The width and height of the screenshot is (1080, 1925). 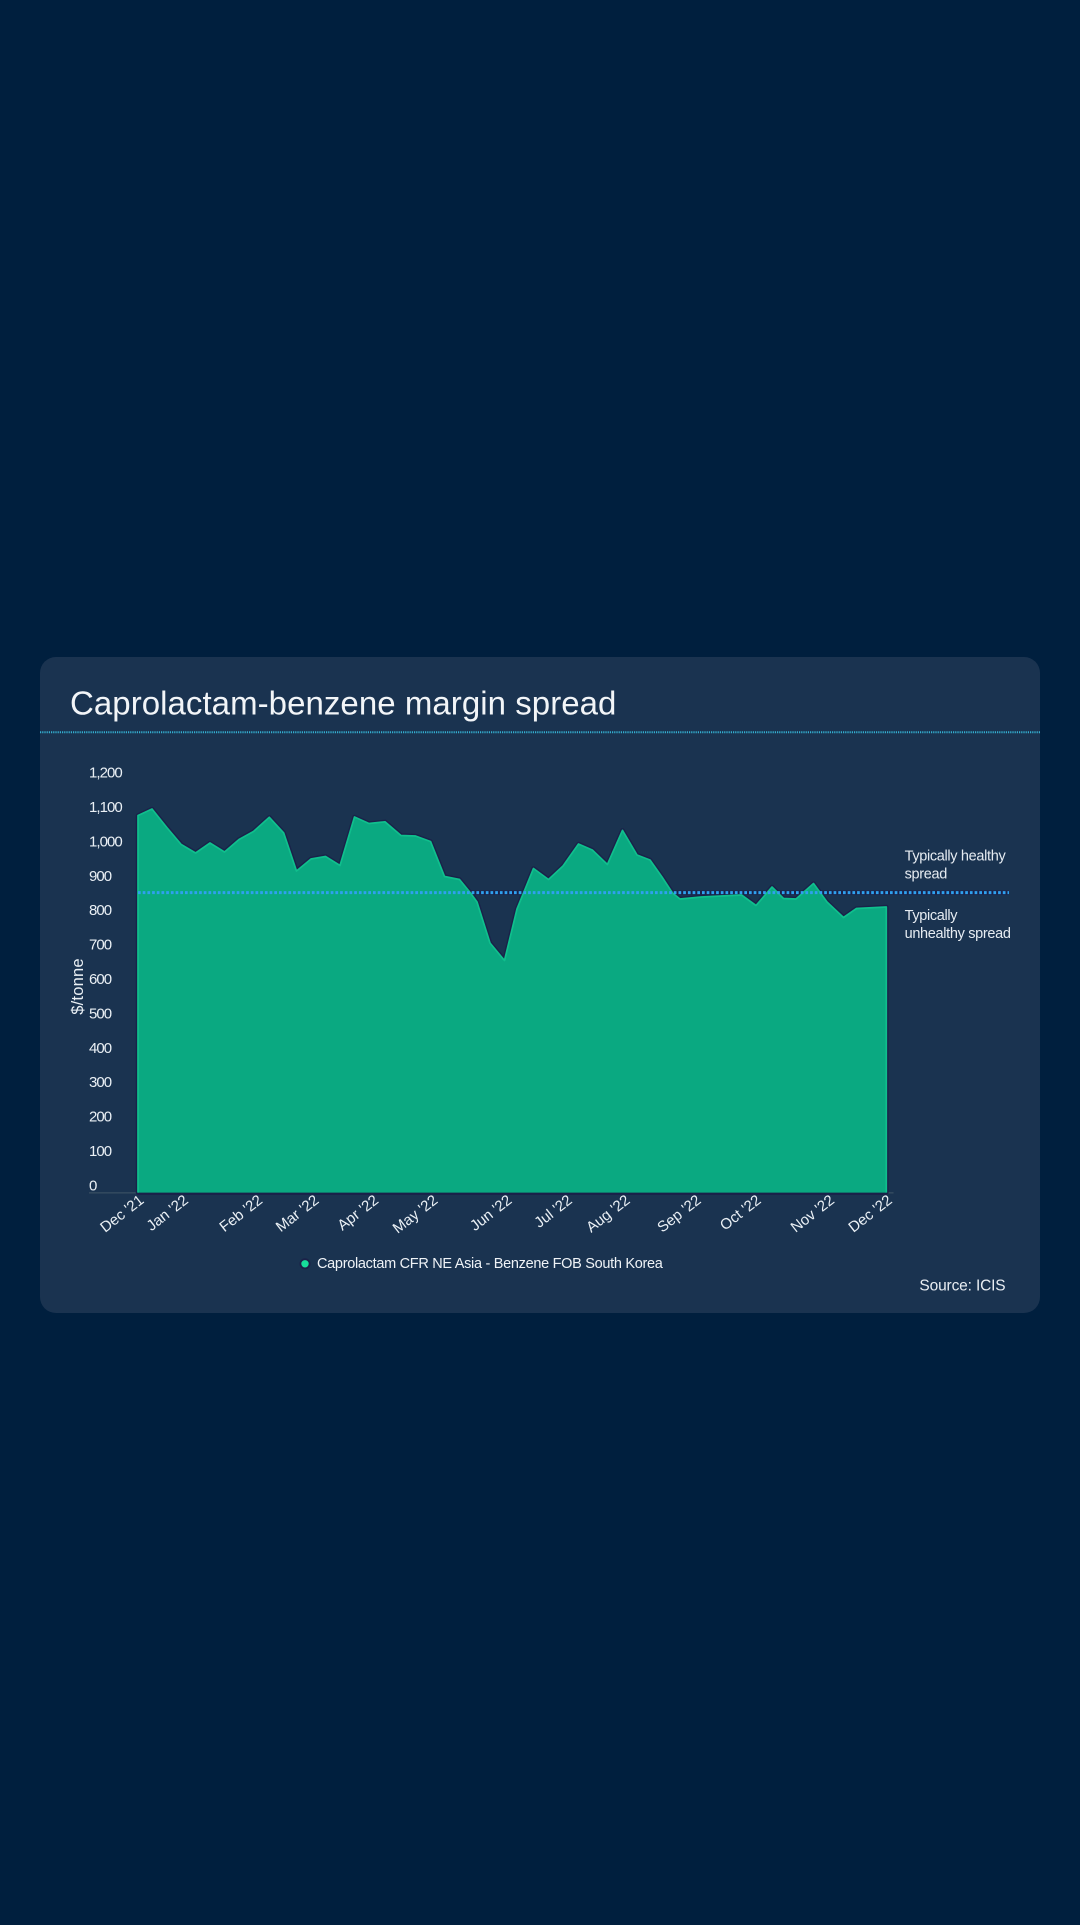 What do you see at coordinates (100, 979) in the screenshot?
I see `svg-text: 600` at bounding box center [100, 979].